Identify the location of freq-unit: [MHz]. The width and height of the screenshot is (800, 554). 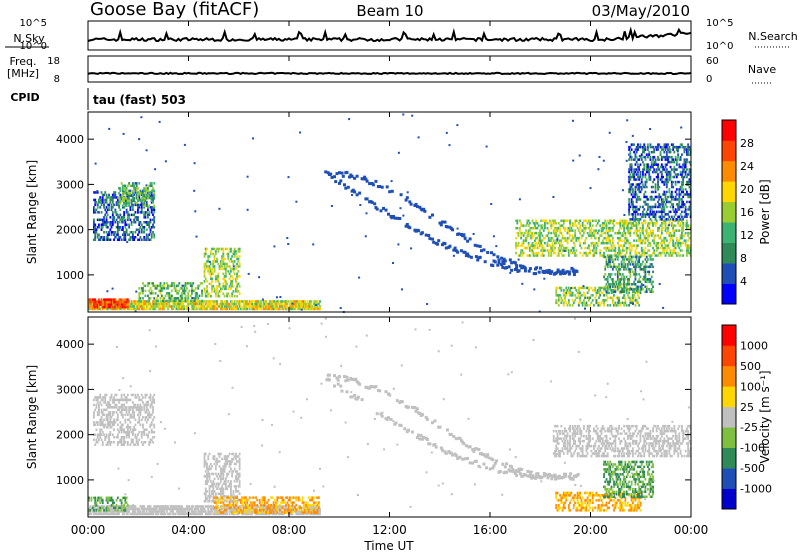
(23, 73).